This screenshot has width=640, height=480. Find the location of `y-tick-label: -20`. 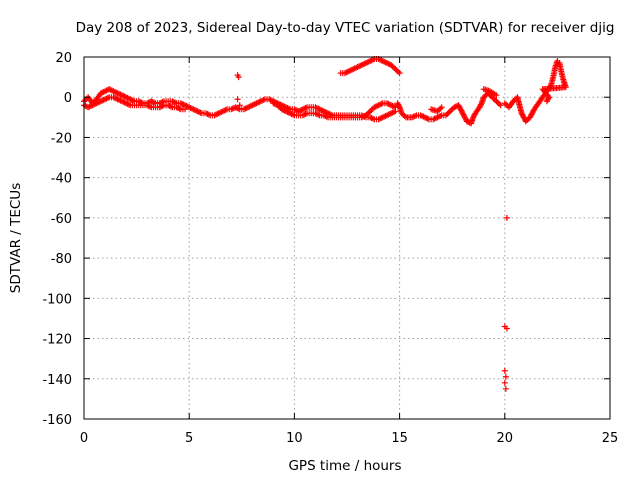

y-tick-label: -20 is located at coordinates (61, 138).